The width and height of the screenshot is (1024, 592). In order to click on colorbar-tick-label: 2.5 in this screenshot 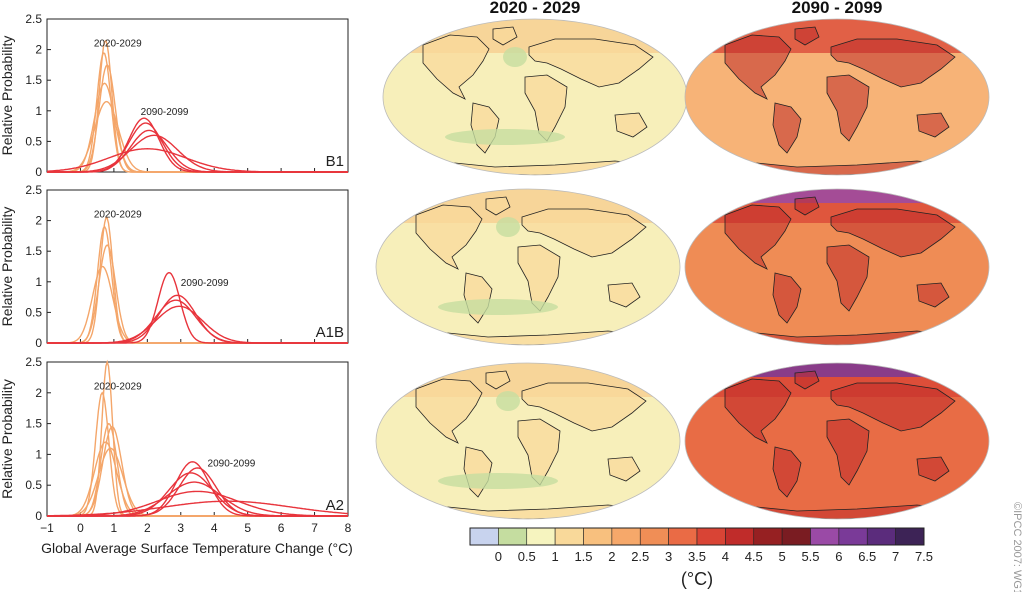, I will do `click(640, 556)`.